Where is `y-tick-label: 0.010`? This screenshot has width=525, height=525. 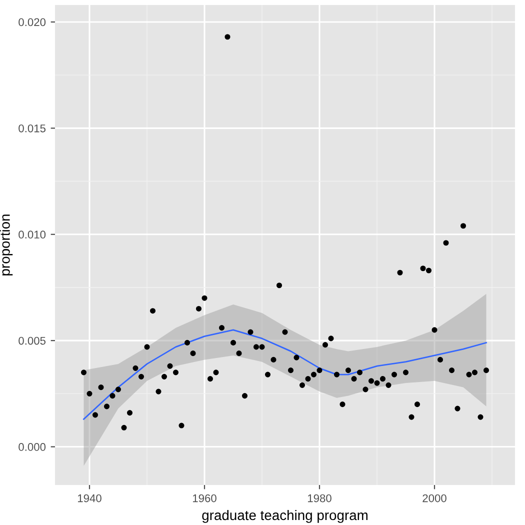
y-tick-label: 0.010 is located at coordinates (32, 234).